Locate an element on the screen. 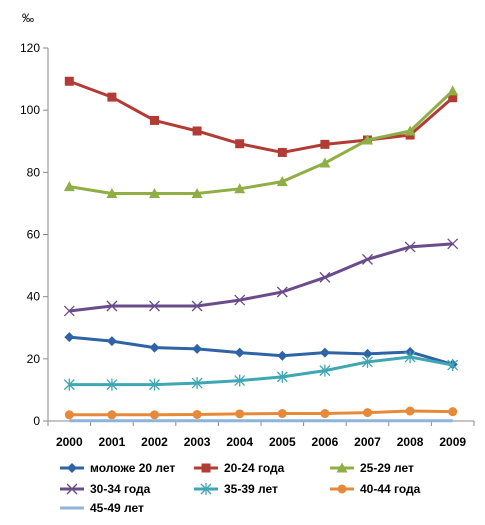 Image resolution: width=485 pixels, height=525 pixels. legend-label: 40-44 года is located at coordinates (390, 489).